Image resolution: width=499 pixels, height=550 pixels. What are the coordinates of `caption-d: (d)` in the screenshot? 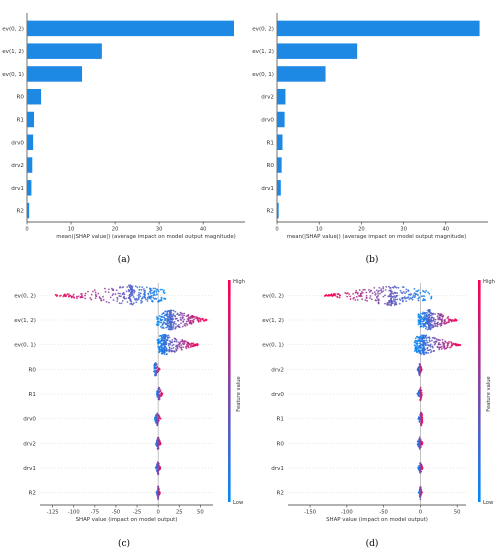 It's located at (372, 543).